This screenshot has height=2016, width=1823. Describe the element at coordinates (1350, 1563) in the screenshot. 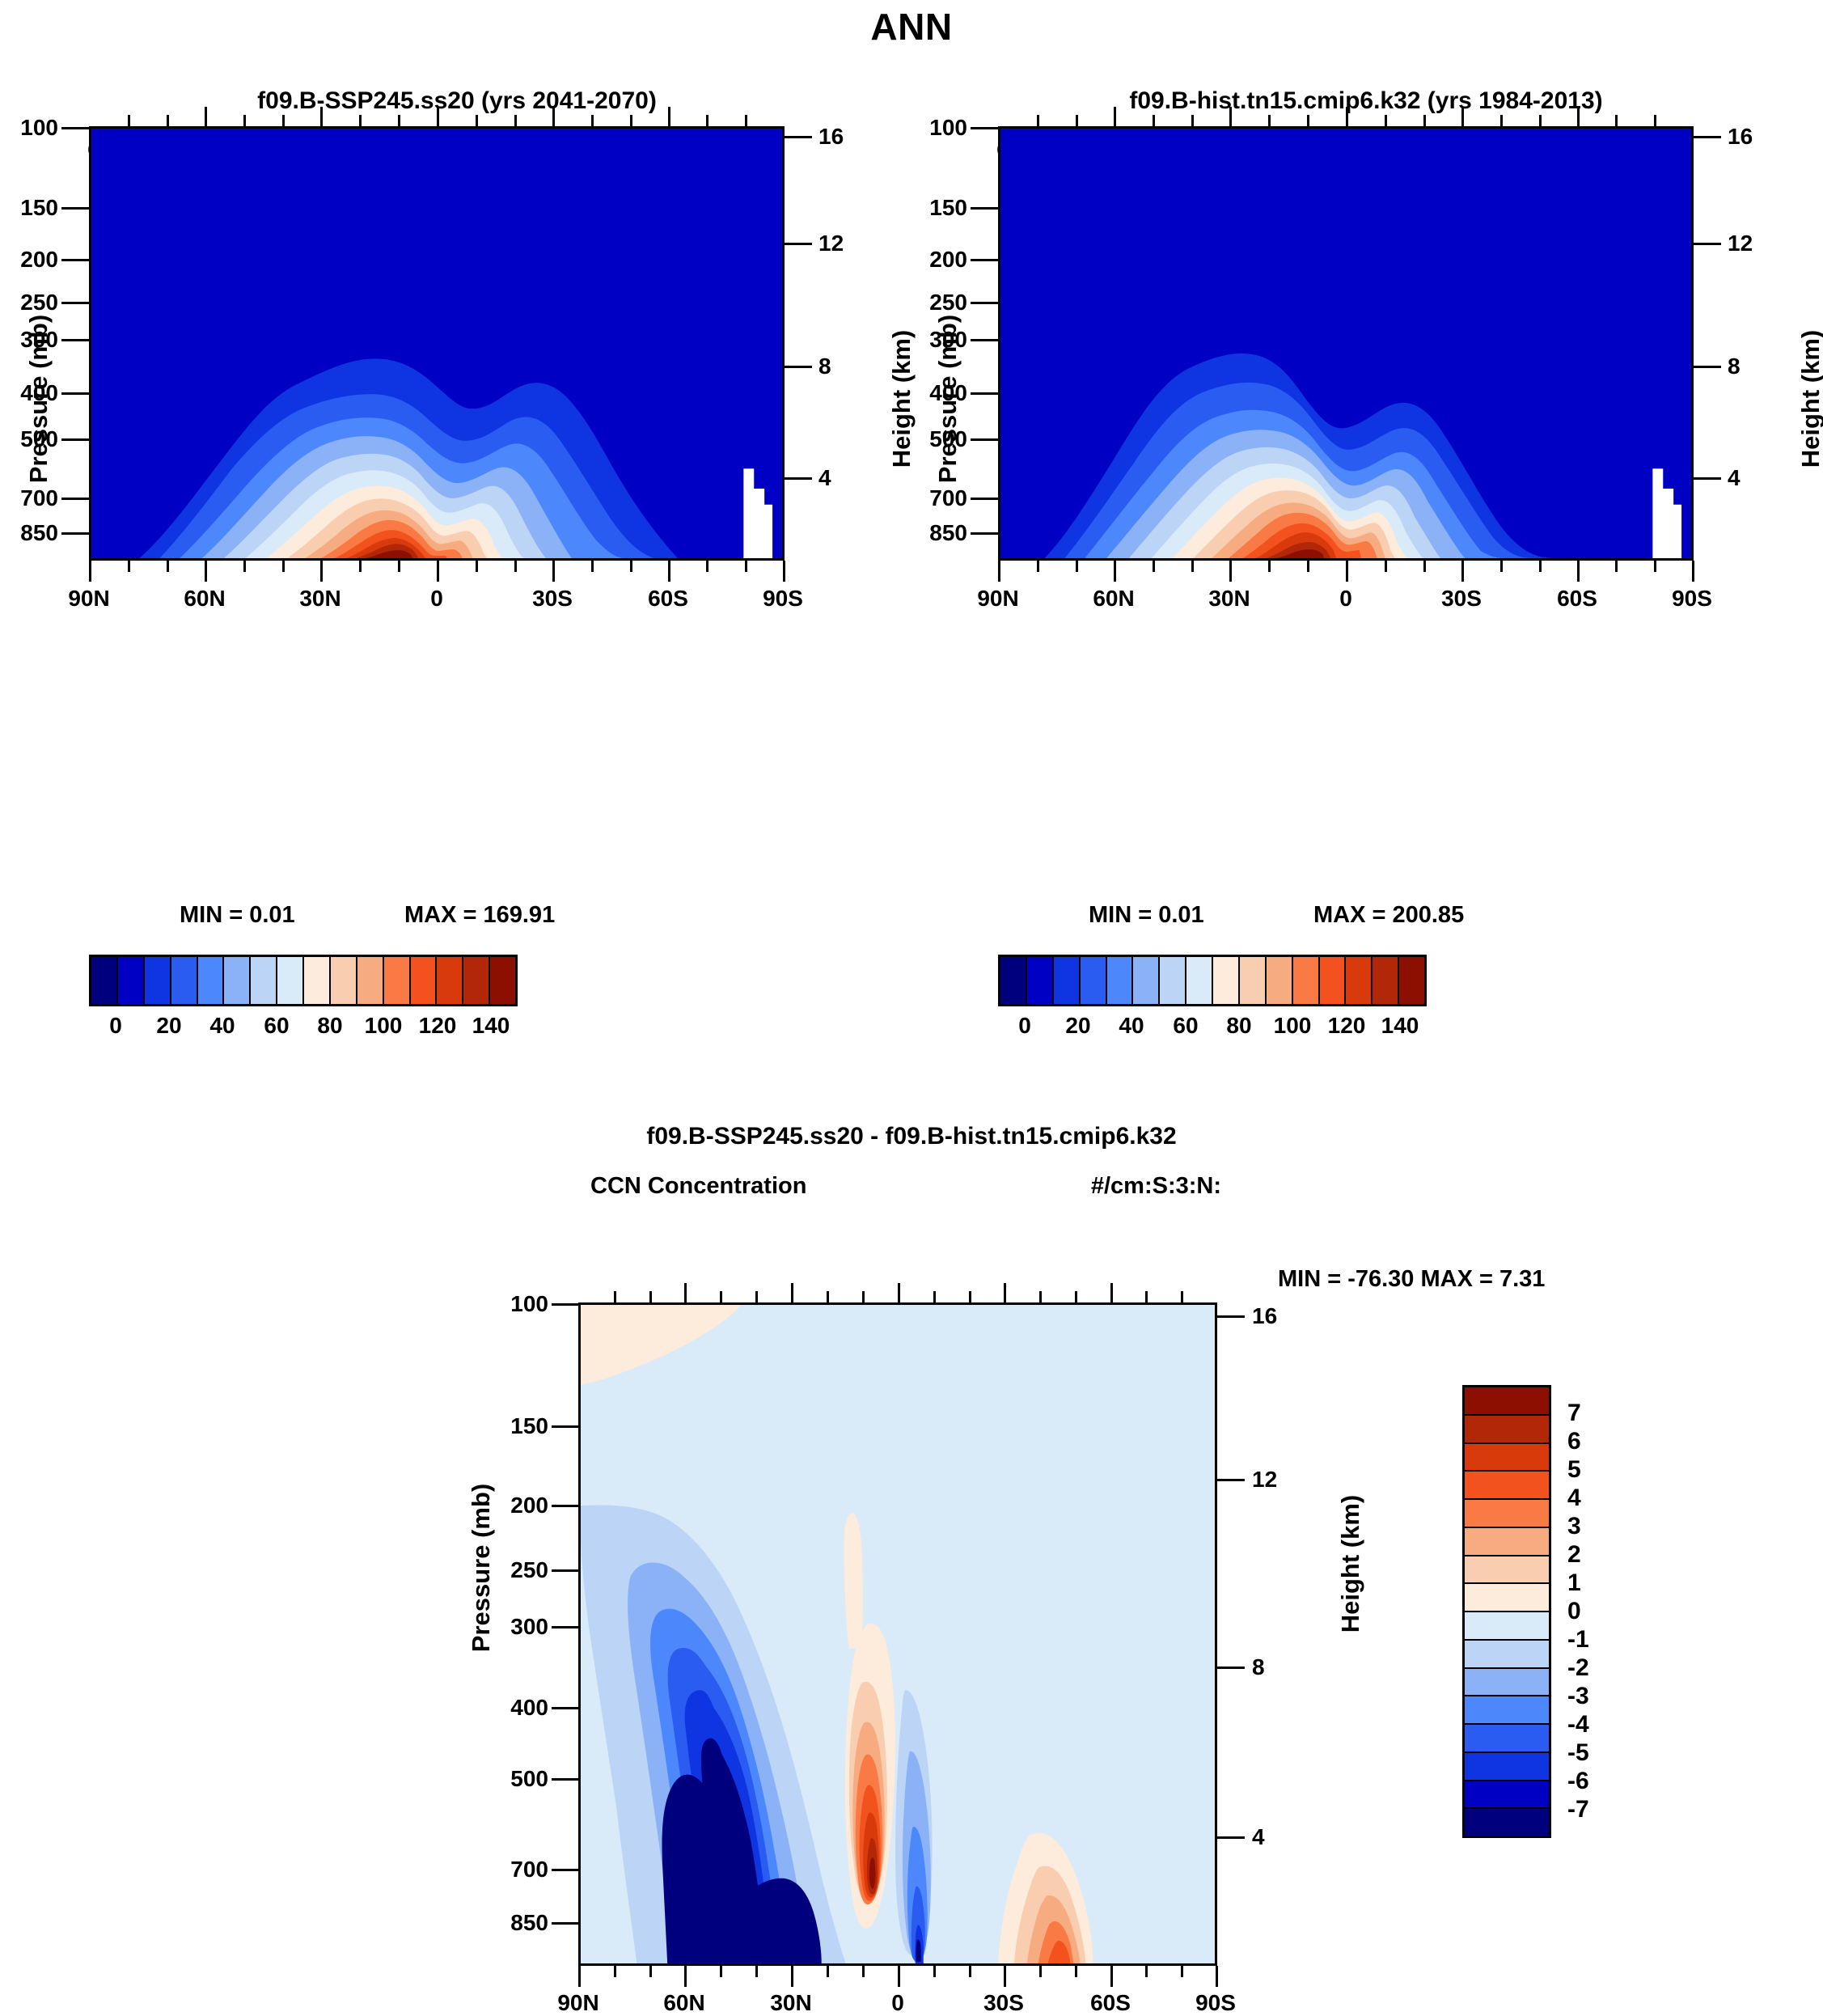

I see `panel-bottom-y2label: Height (km)` at that location.